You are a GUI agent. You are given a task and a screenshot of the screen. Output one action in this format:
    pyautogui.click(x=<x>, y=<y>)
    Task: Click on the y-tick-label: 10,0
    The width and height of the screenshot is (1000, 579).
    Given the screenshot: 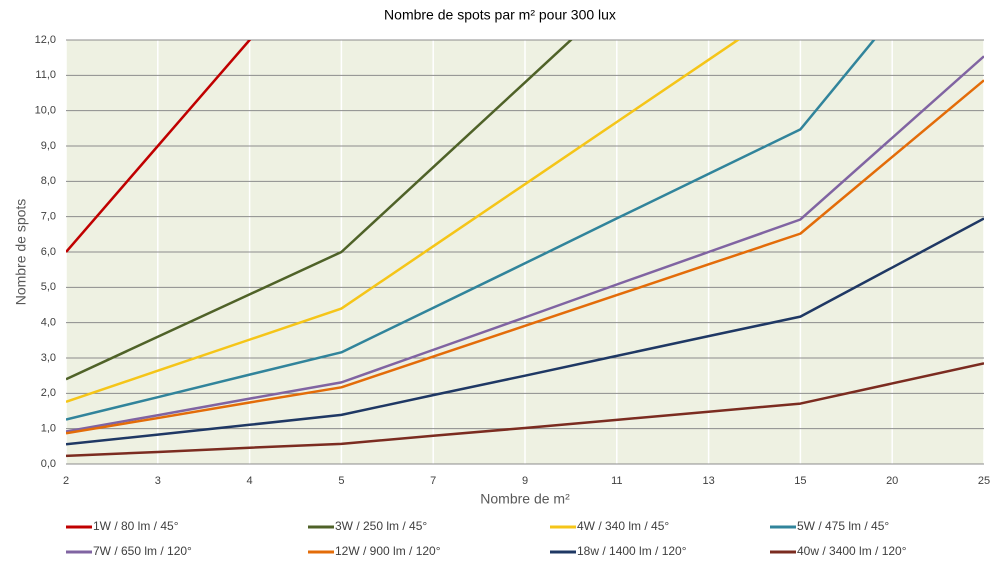 What is the action you would take?
    pyautogui.click(x=45, y=111)
    